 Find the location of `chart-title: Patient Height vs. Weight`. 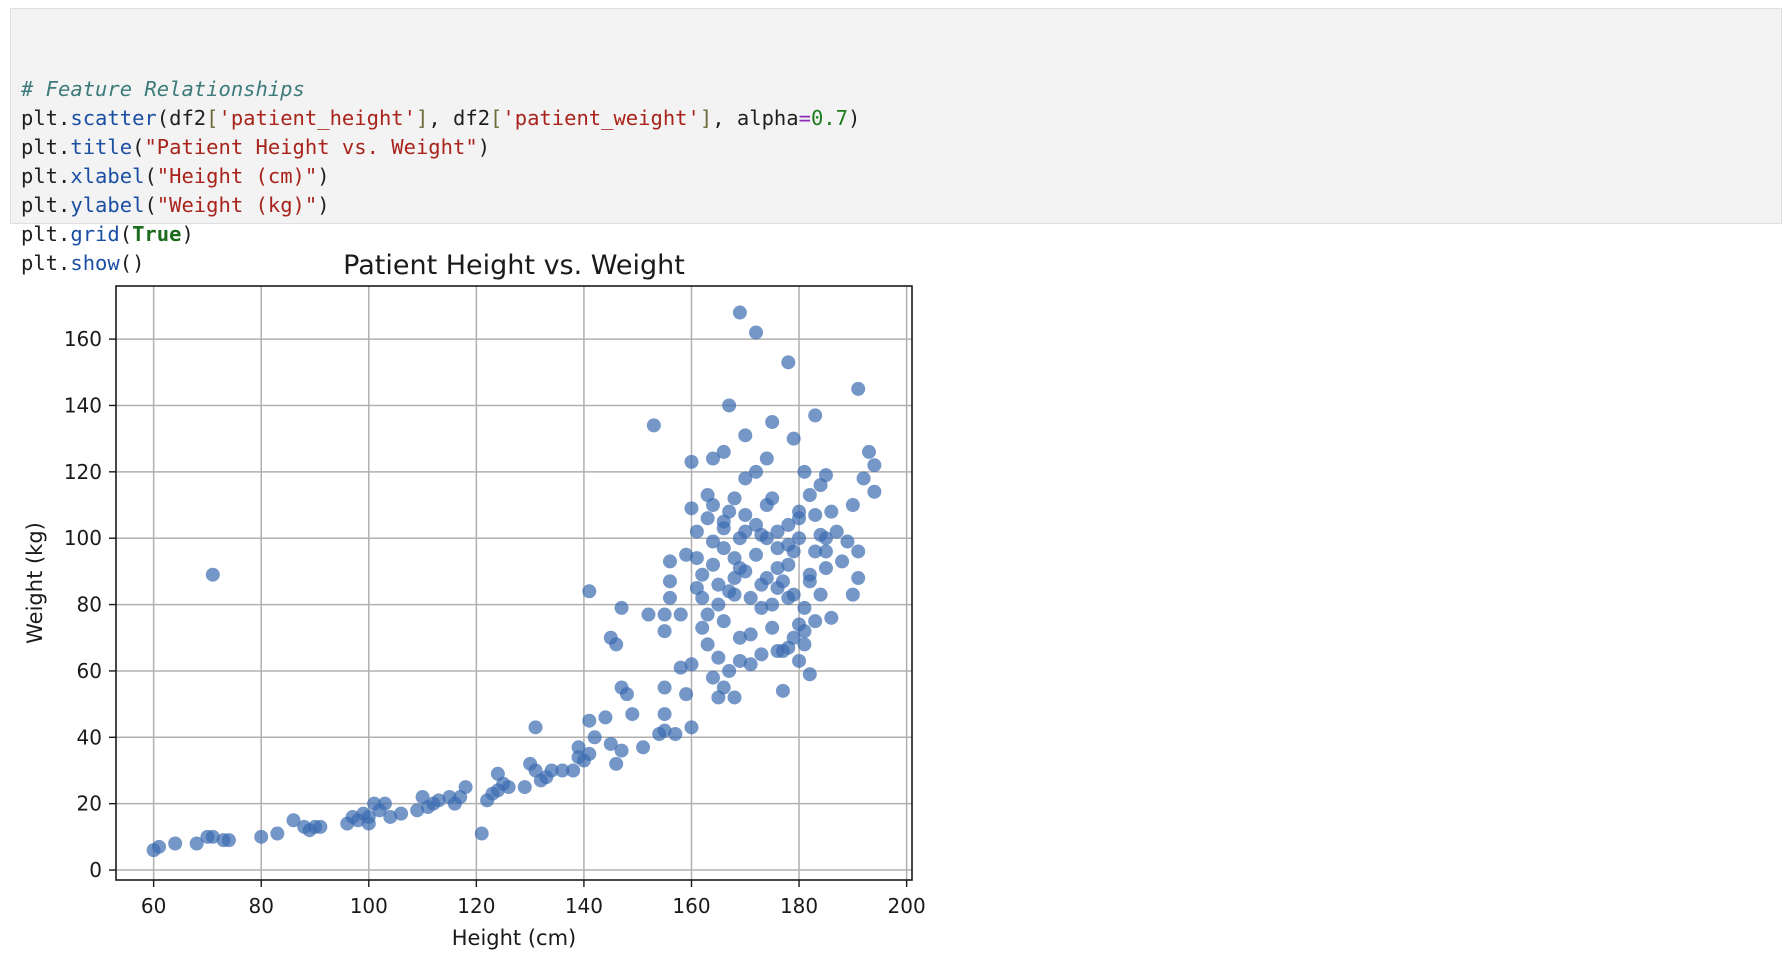

chart-title: Patient Height vs. Weight is located at coordinates (514, 265).